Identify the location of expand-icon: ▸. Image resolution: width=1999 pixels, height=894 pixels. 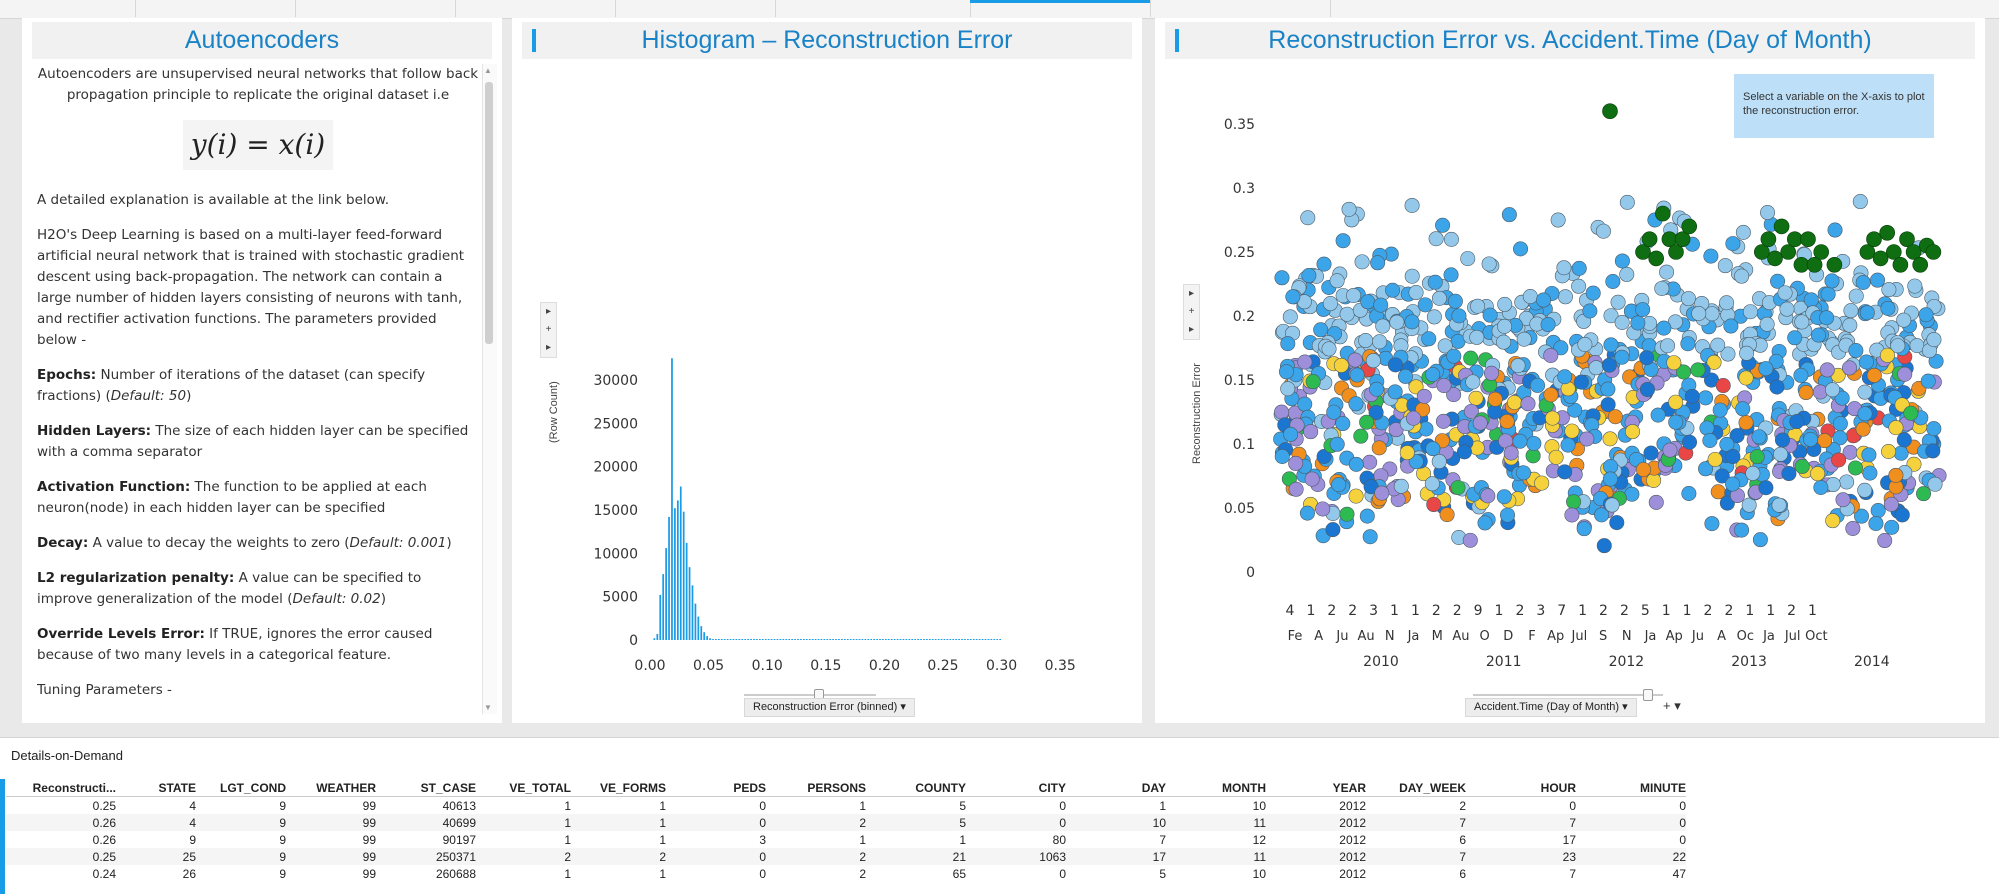
(1191, 329).